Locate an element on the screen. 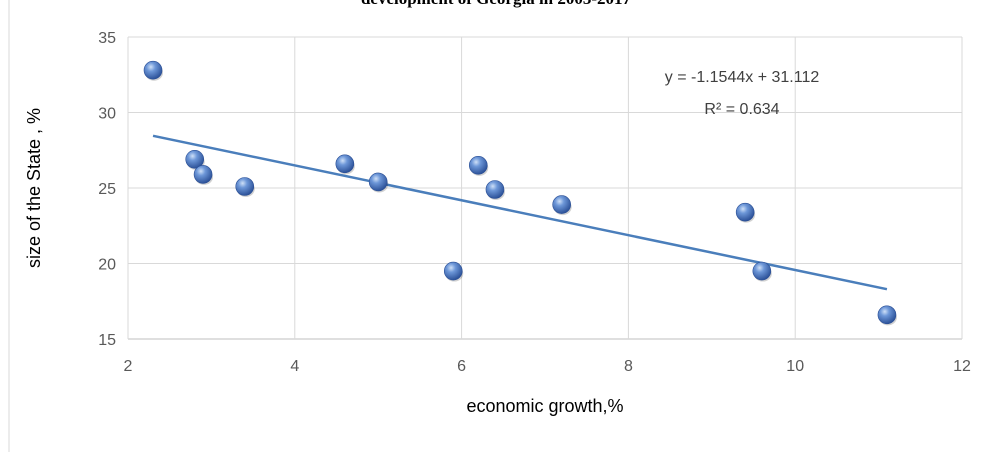  trendline-r-squared: R² = 0.634 is located at coordinates (741, 109).